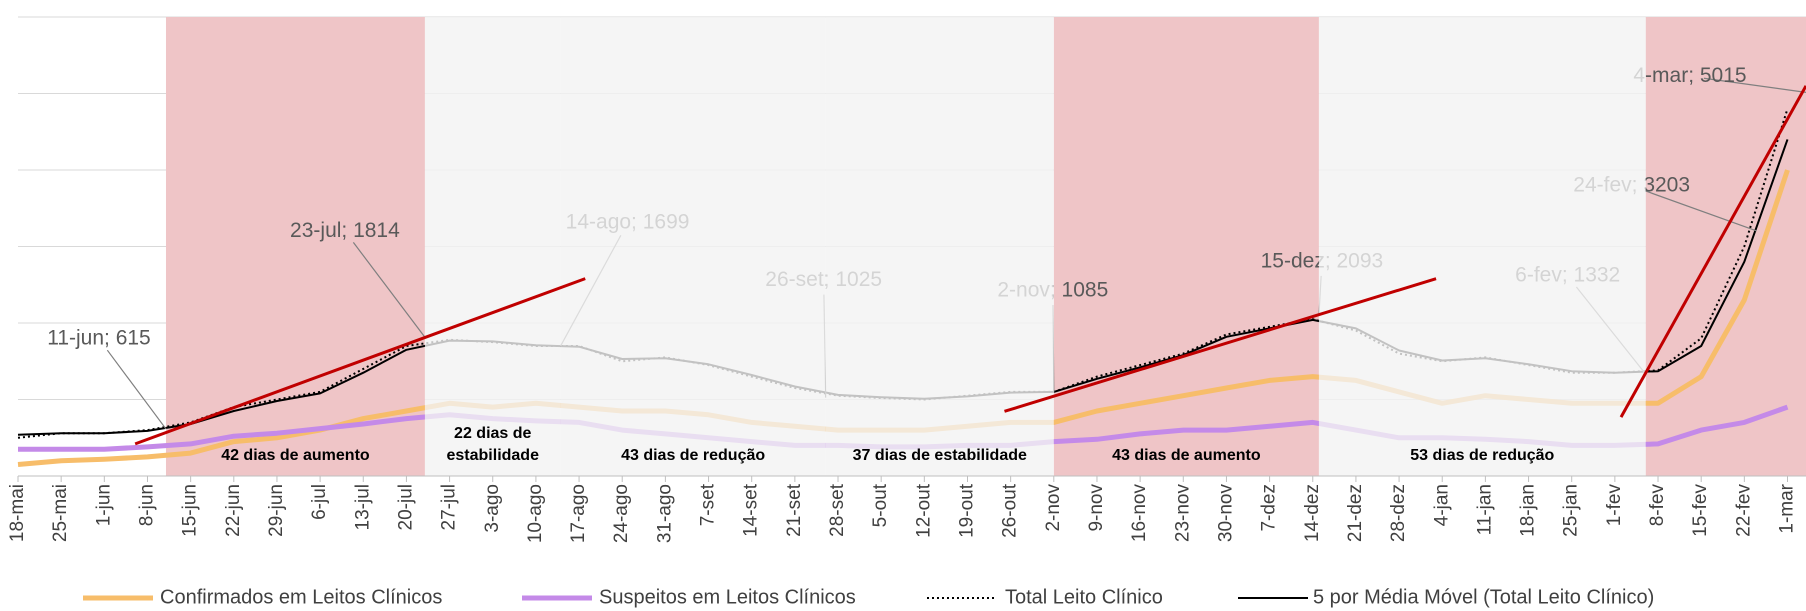 The width and height of the screenshot is (1806, 611). I want to click on annotation-label: 4-mar; 5015, so click(1689, 75).